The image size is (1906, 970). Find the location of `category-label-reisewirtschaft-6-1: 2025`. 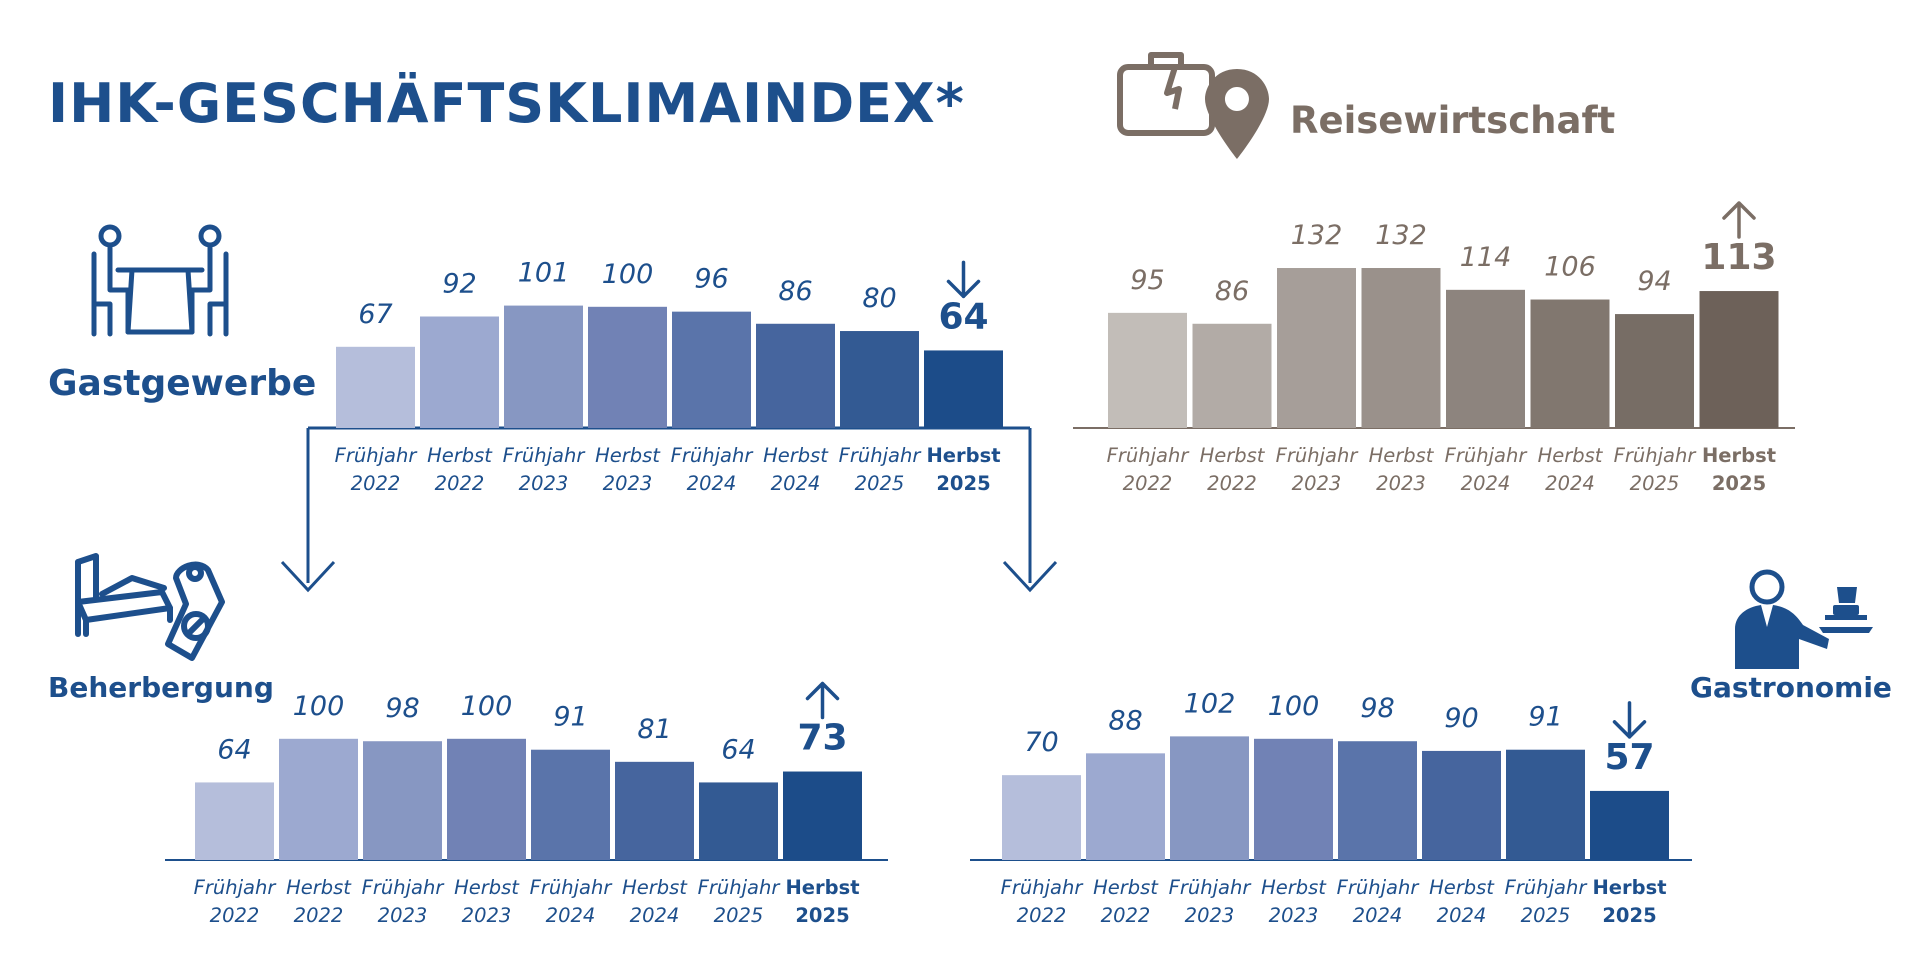

category-label-reisewirtschaft-6-1: 2025 is located at coordinates (1655, 483).